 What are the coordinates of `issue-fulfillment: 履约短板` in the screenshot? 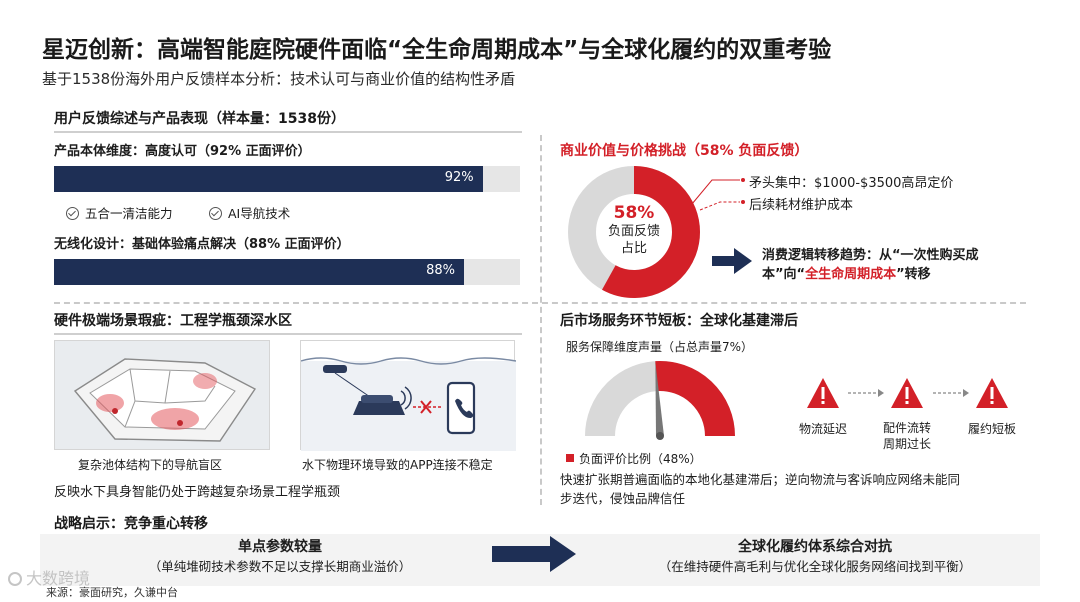 It's located at (991, 429).